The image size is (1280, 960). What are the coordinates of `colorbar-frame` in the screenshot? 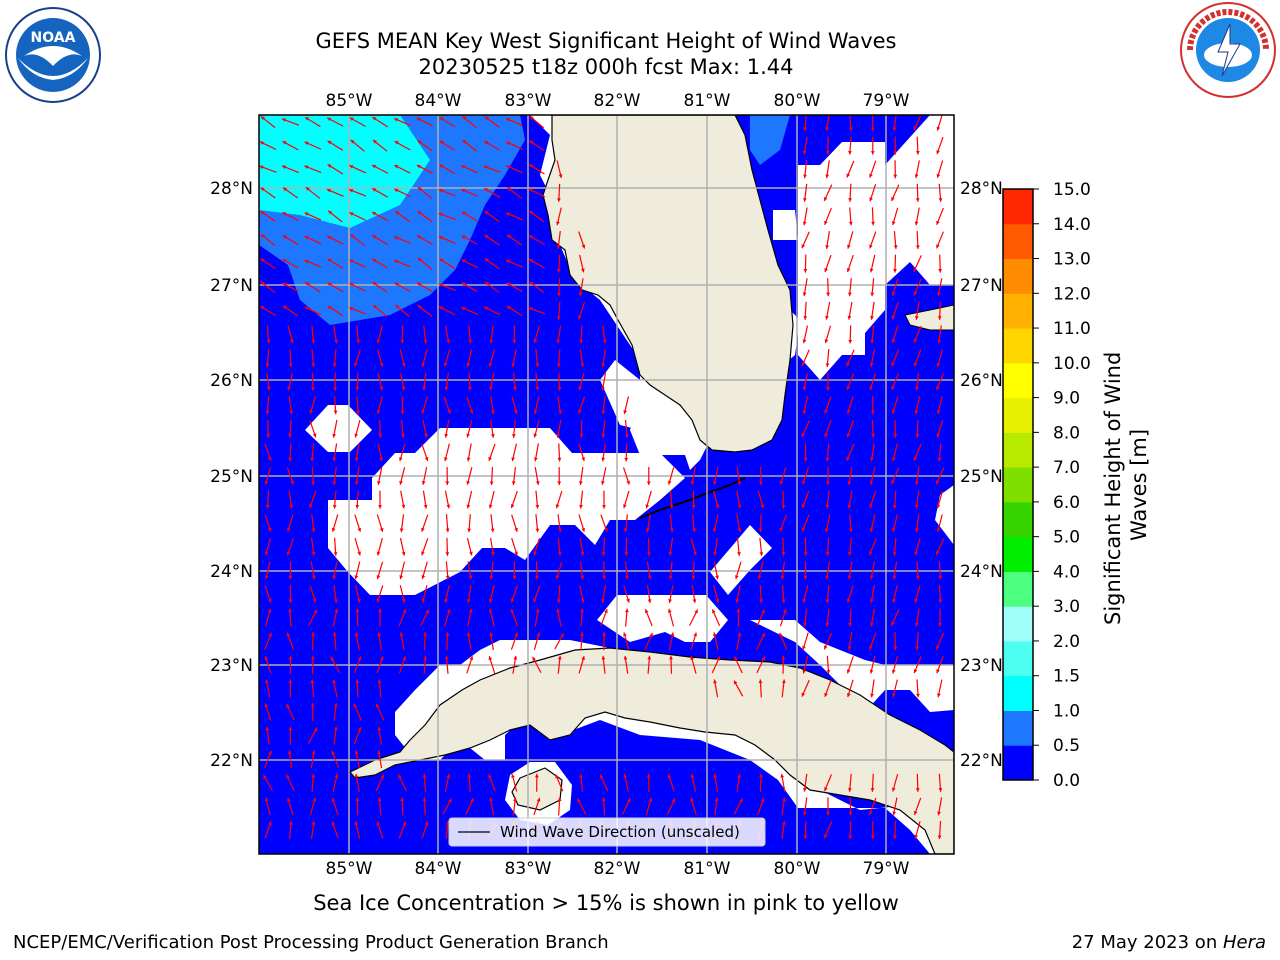 It's located at (1018, 484).